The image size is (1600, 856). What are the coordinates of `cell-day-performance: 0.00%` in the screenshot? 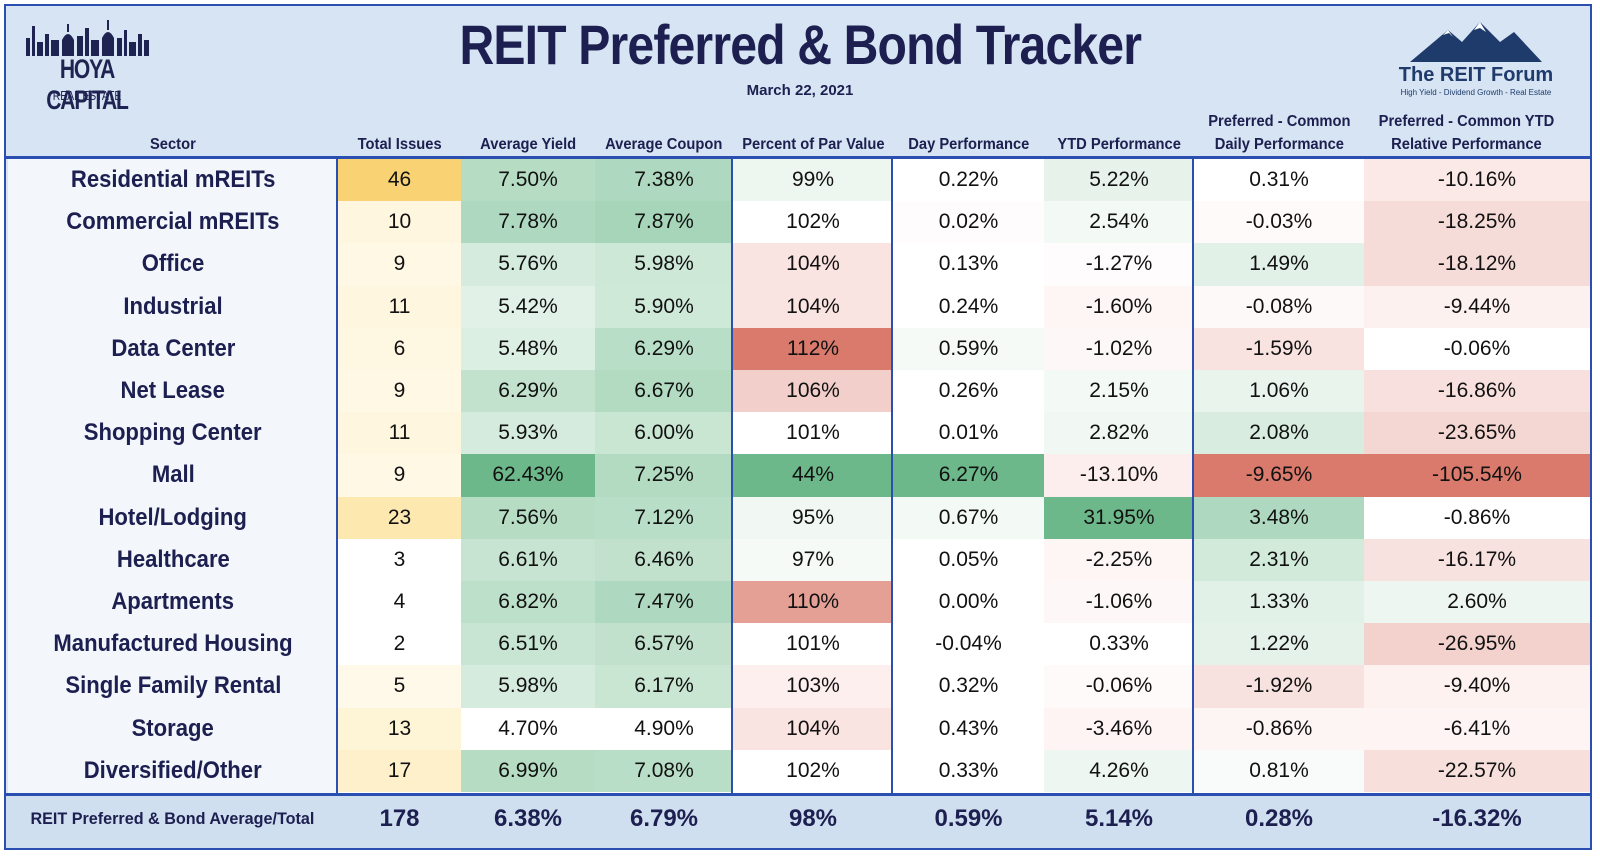 It's located at (968, 602).